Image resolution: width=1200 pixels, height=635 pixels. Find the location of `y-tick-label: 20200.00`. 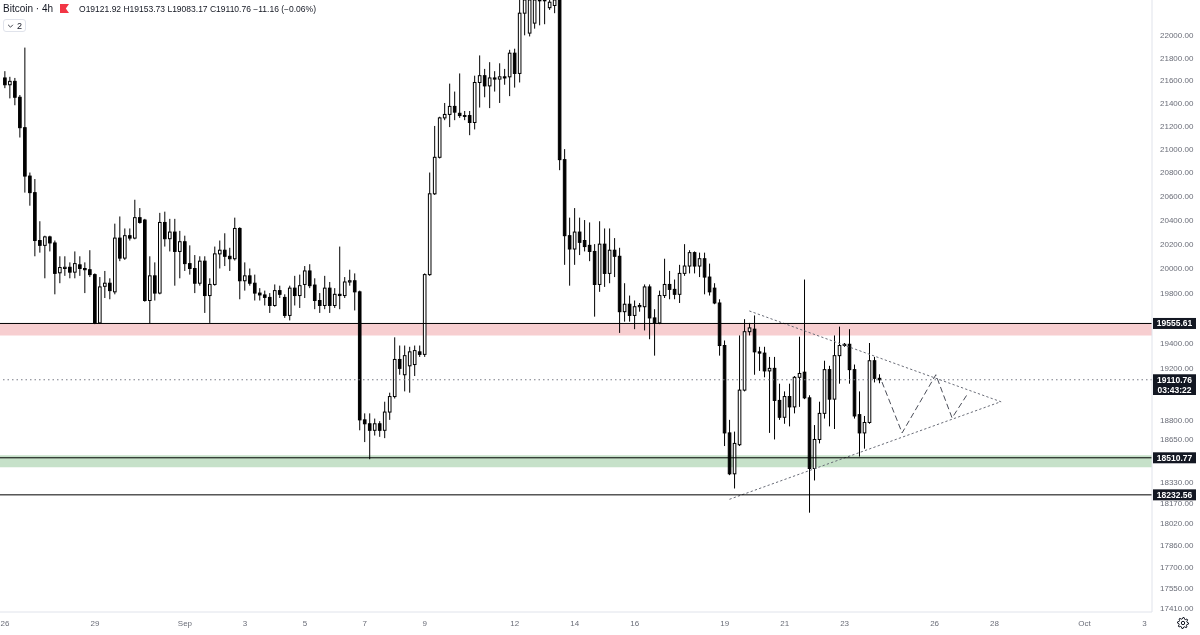

y-tick-label: 20200.00 is located at coordinates (1177, 244).